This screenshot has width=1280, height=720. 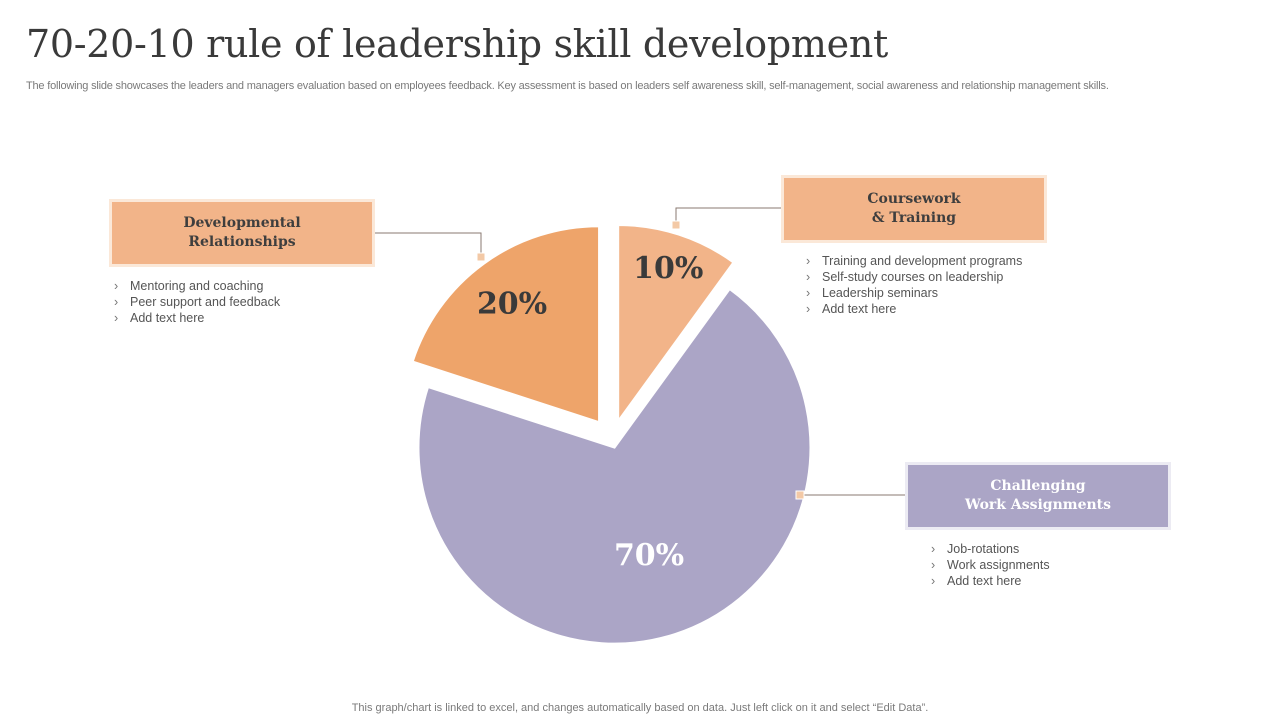 I want to click on pie-slice-developmental, so click(x=506, y=324).